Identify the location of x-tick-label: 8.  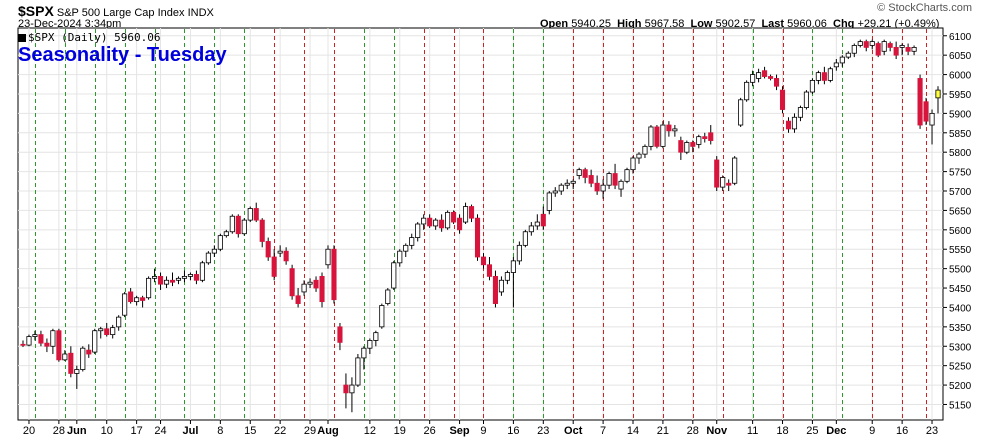
(220, 431).